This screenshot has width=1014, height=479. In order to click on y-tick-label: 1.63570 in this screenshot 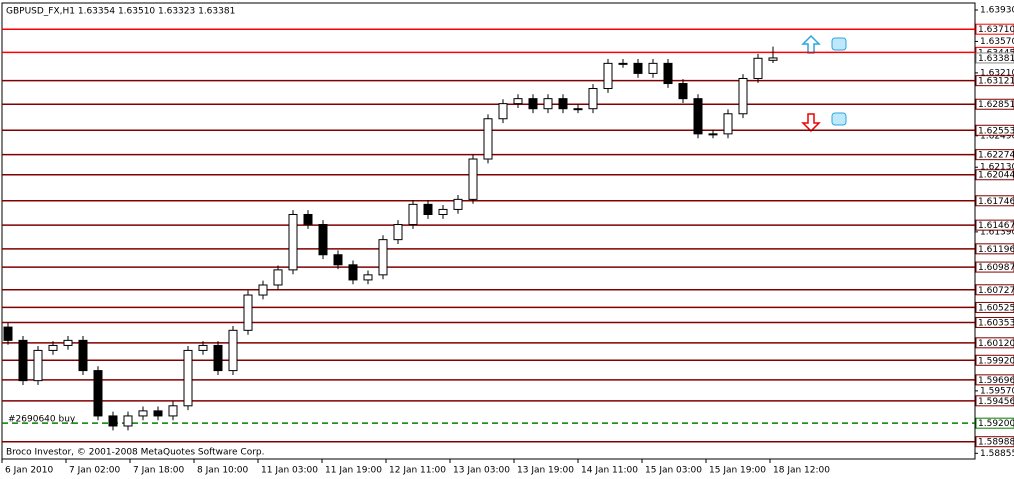, I will do `click(997, 42)`.